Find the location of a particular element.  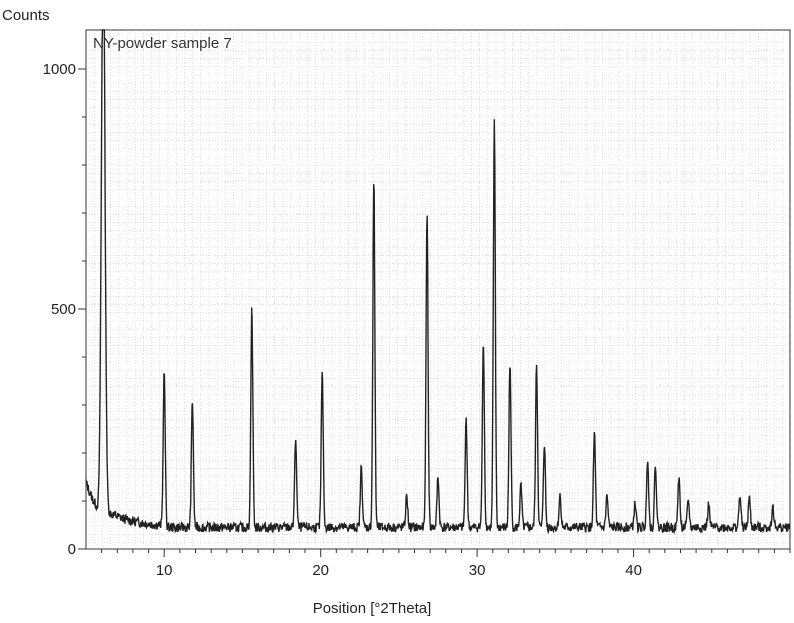

x-tick-label: 10 is located at coordinates (164, 570).